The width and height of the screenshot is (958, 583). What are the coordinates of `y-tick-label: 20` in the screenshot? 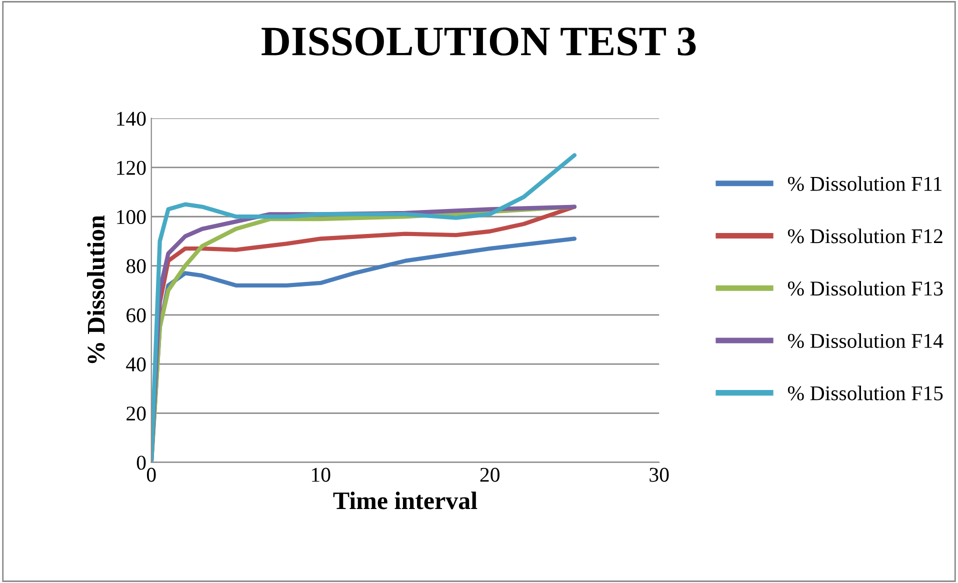 It's located at (136, 413).